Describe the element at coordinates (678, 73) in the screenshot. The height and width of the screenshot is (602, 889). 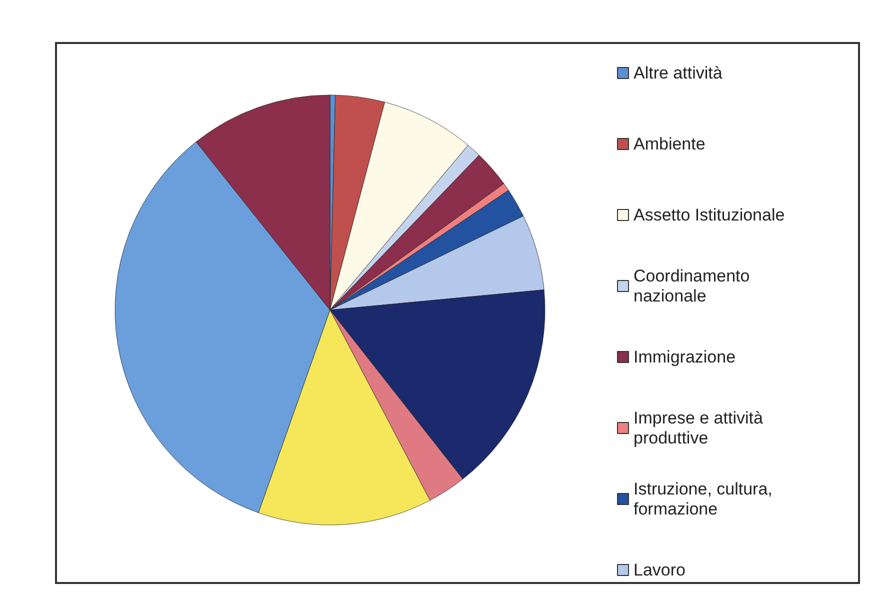
I see `legend-label: Altre attività` at that location.